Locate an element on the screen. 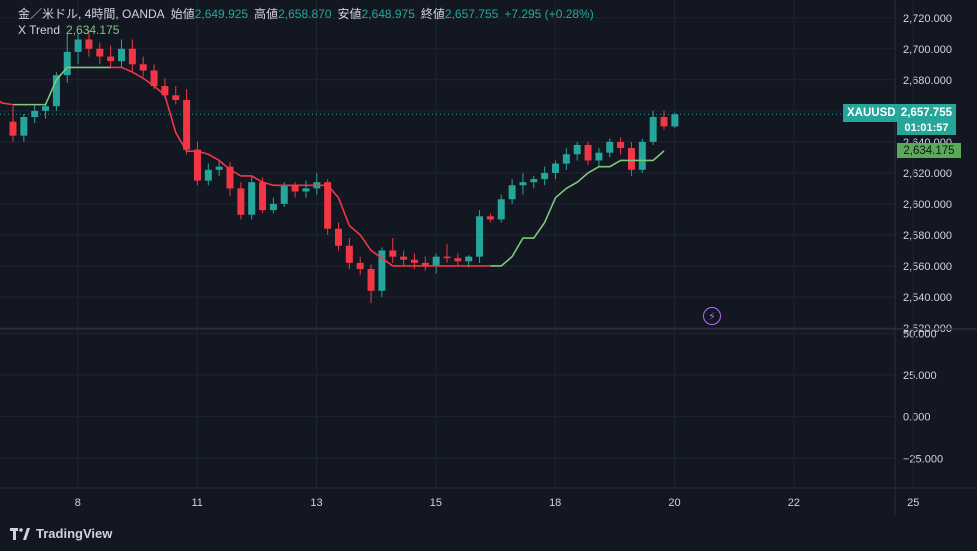 This screenshot has height=551, width=977. close-label: 終値 is located at coordinates (432, 14).